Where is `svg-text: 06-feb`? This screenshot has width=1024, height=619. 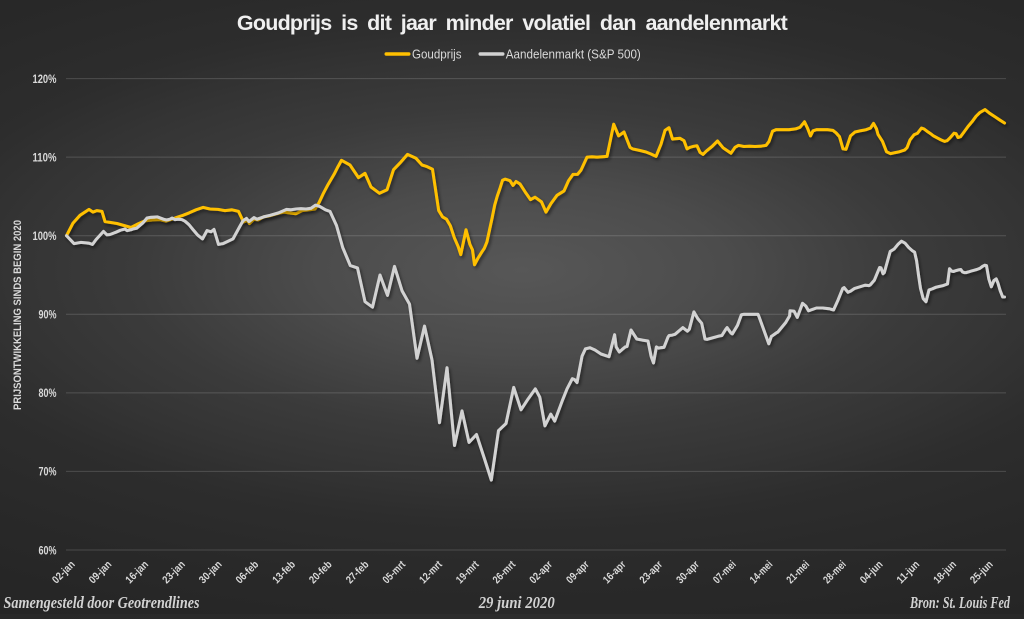 svg-text: 06-feb is located at coordinates (248, 572).